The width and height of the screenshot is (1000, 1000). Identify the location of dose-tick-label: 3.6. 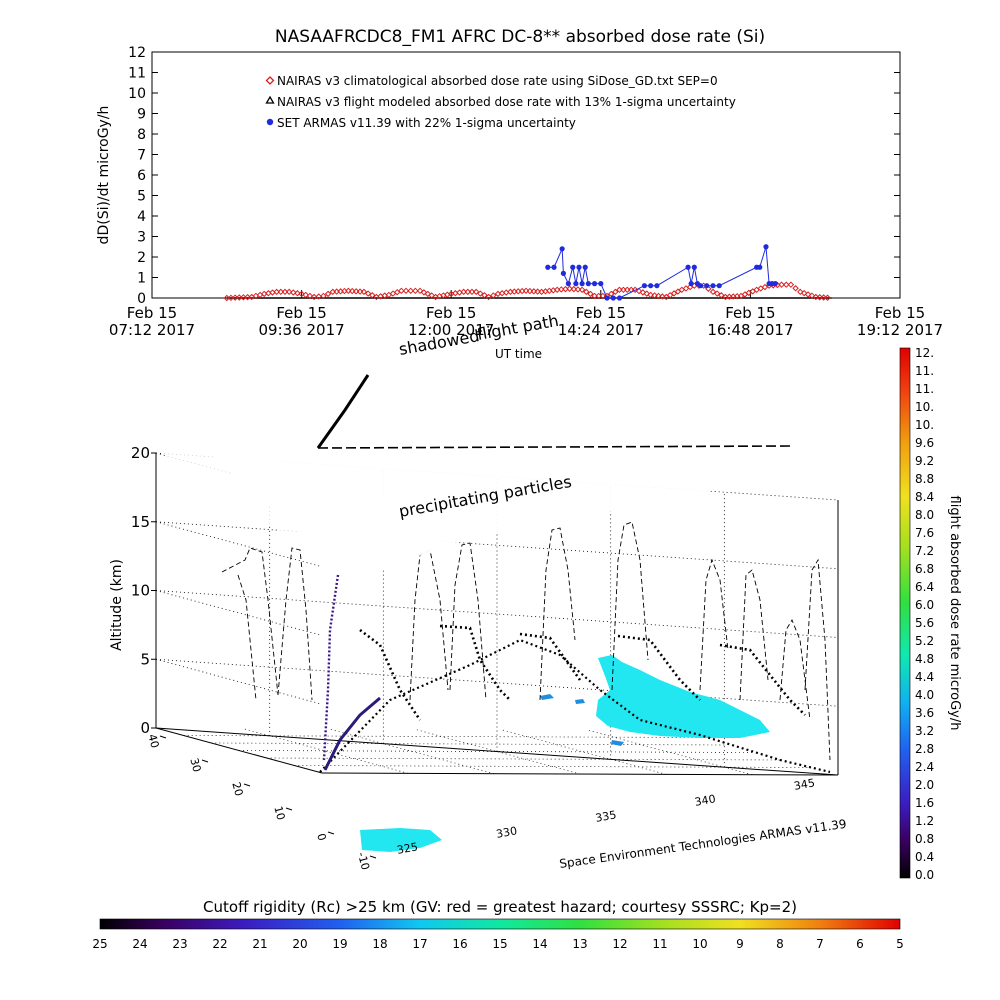
(924, 713).